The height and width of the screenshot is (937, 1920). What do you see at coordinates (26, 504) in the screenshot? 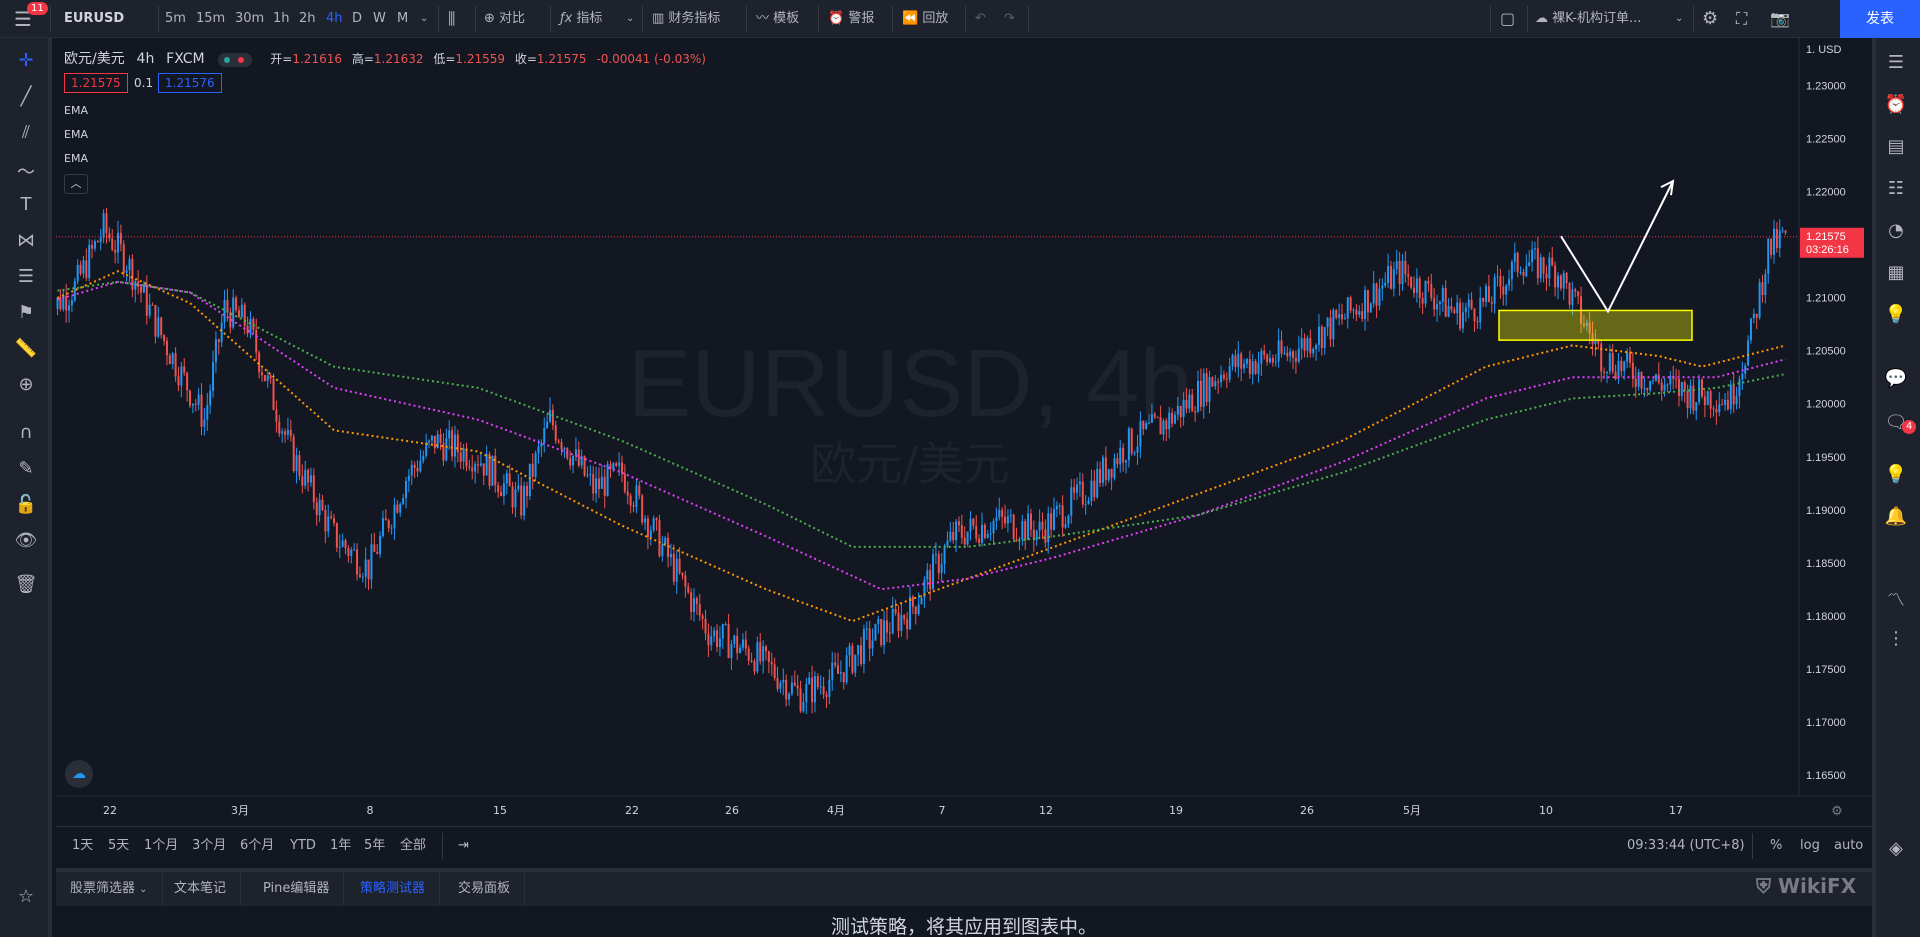
I see `lock-icon: 🔓` at bounding box center [26, 504].